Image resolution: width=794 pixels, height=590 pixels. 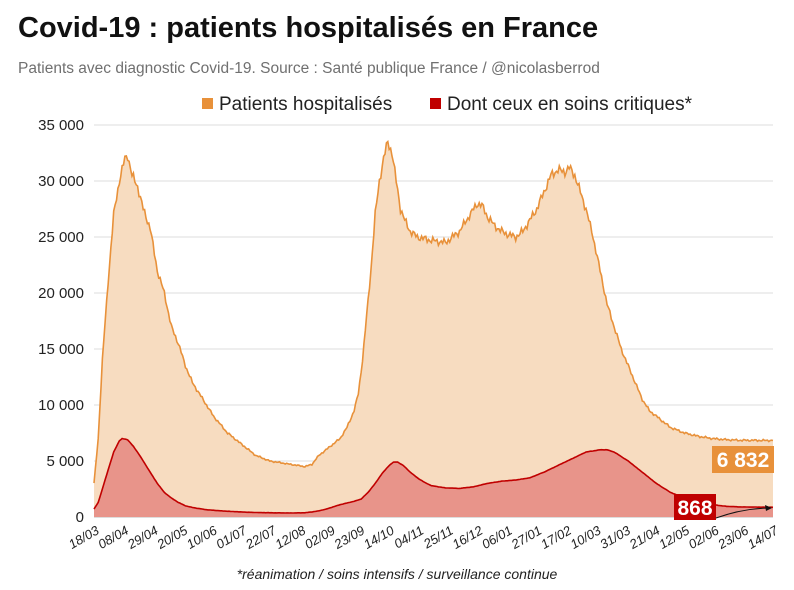 I want to click on end-value-hospitalises: 6 832, so click(x=743, y=460).